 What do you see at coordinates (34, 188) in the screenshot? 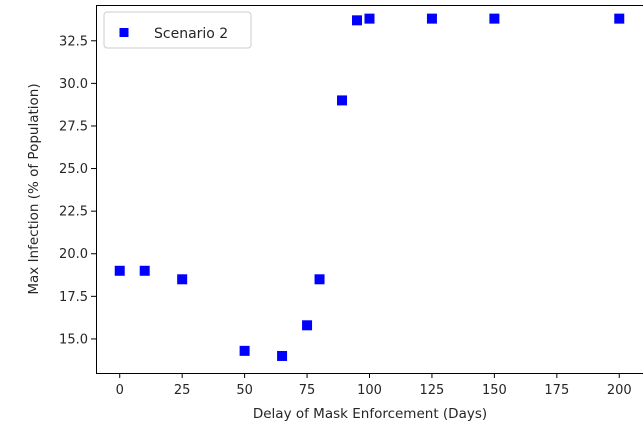
I see `y-axis-label: Max Infection (% of Population)` at bounding box center [34, 188].